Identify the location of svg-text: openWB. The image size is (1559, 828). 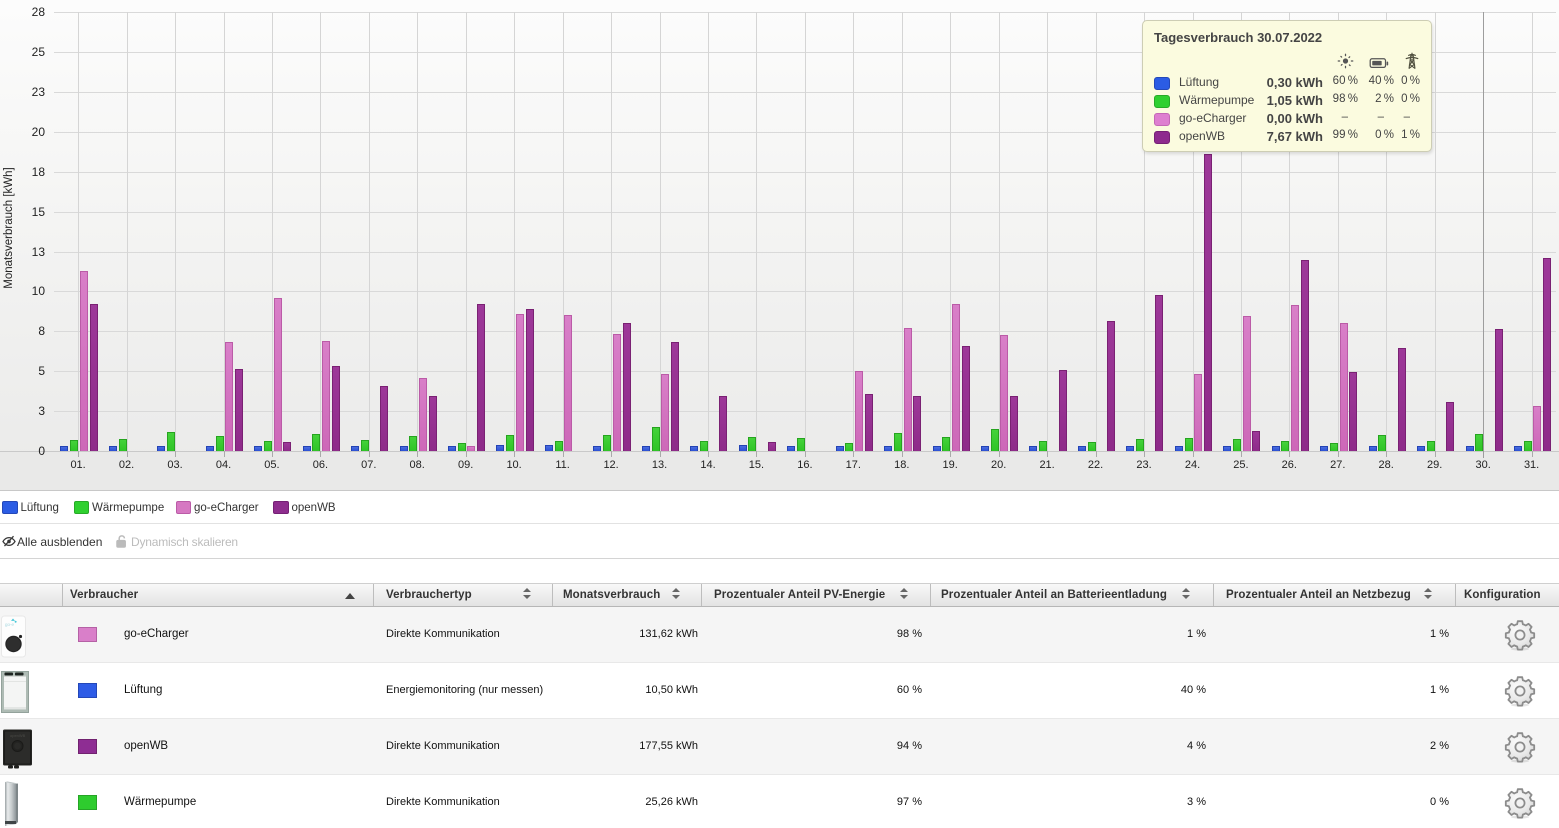
(18, 735).